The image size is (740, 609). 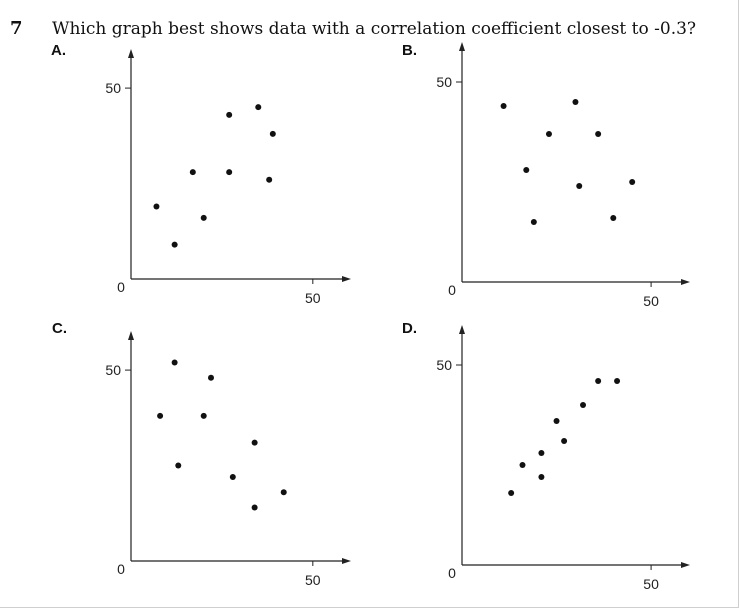 What do you see at coordinates (409, 328) in the screenshot?
I see `option-label-d: D.` at bounding box center [409, 328].